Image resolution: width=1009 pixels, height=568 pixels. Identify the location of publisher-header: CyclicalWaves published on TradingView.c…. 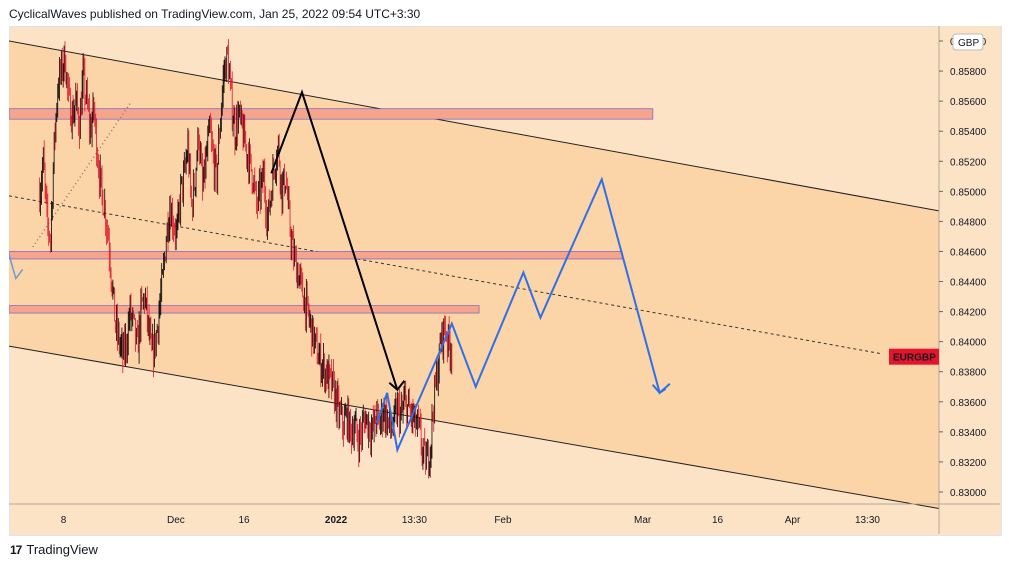
(215, 14).